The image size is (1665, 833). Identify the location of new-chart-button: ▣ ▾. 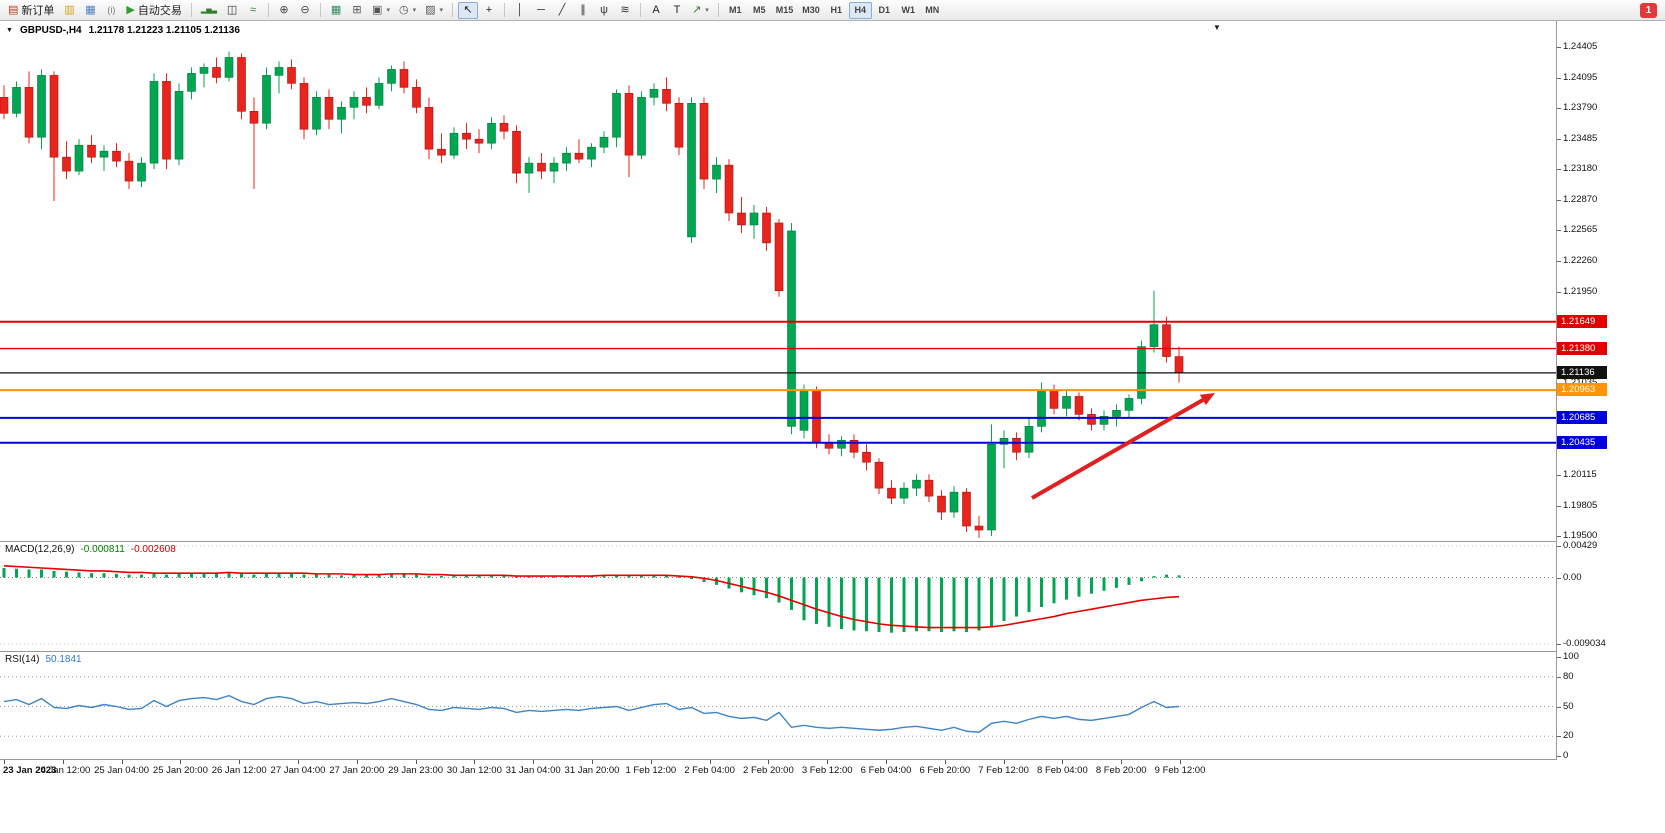
(381, 10).